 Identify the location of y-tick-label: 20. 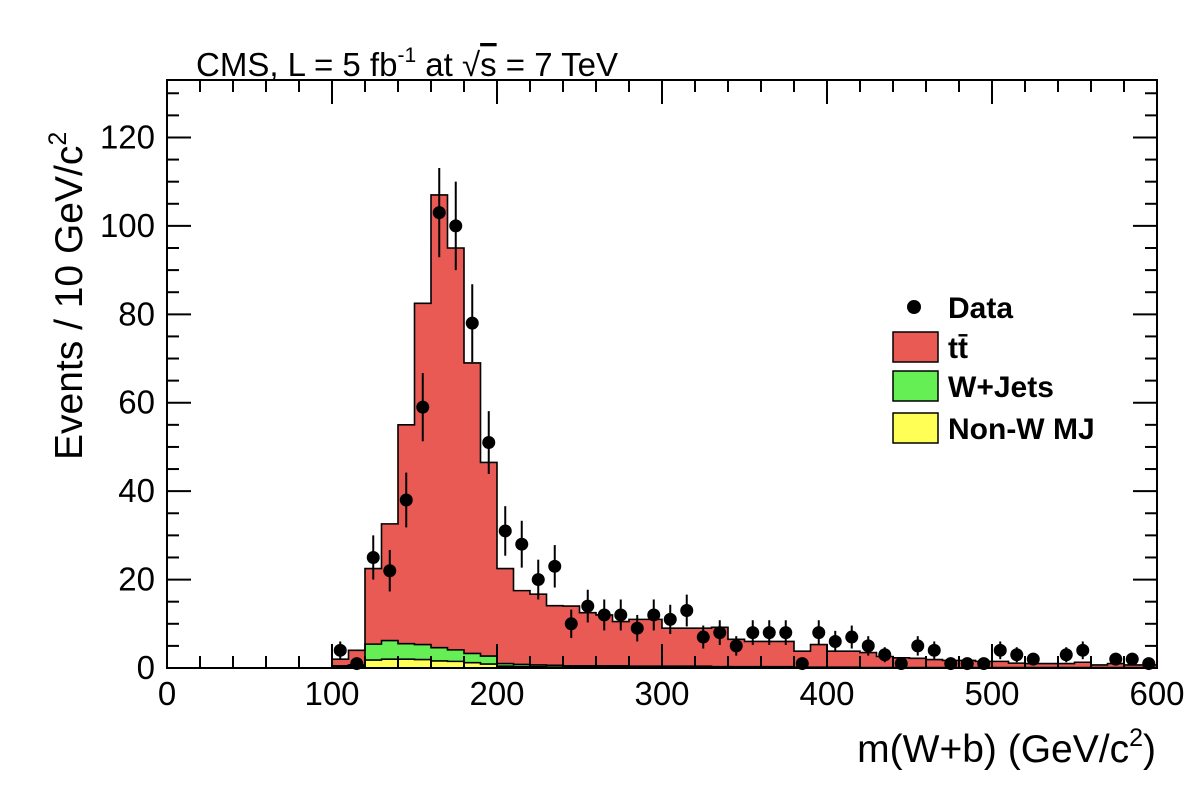
(136, 579).